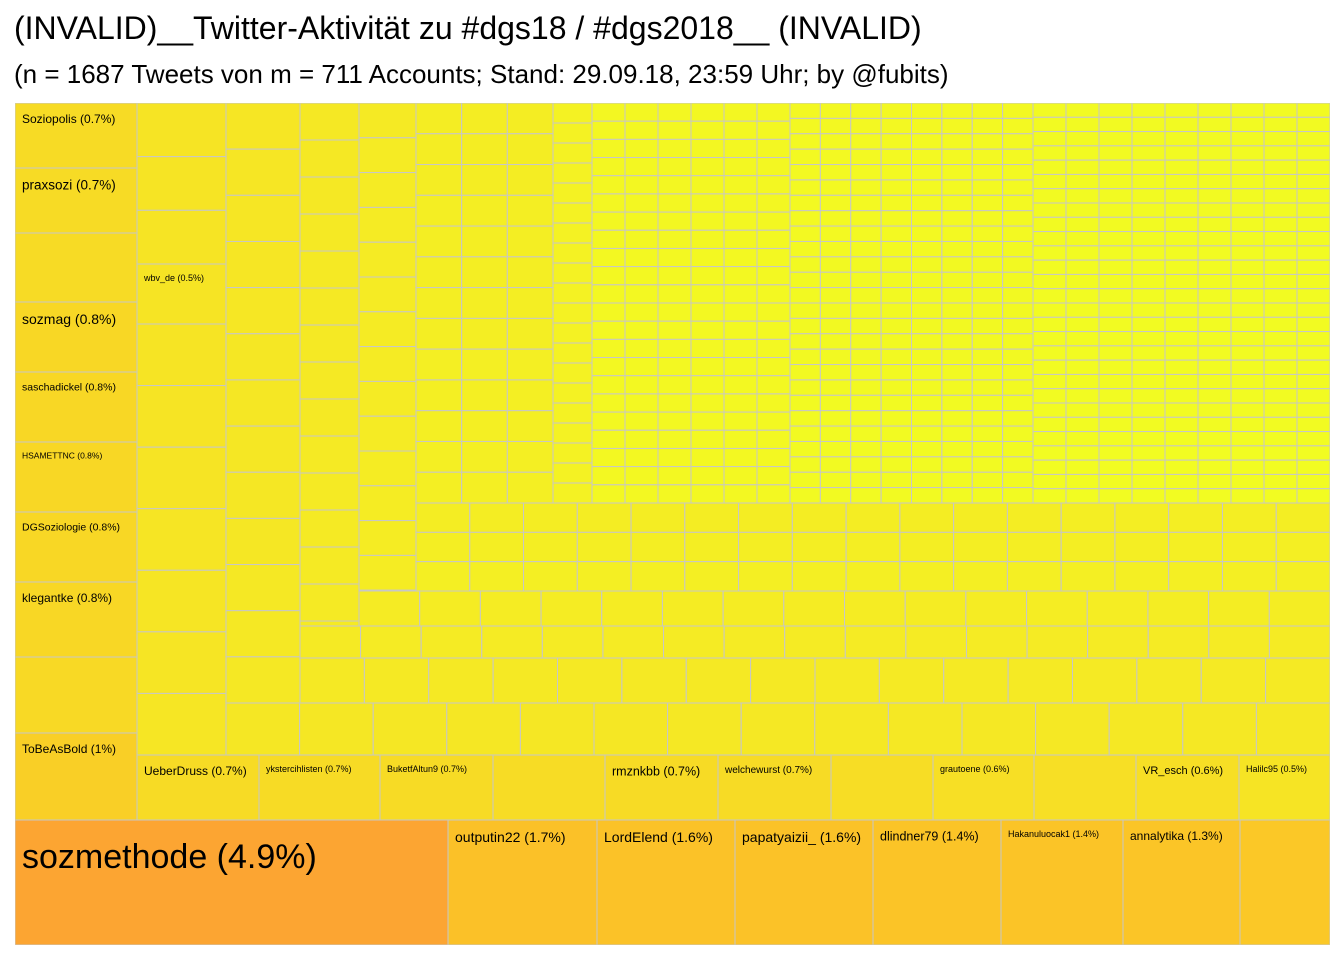 The image size is (1344, 960). Describe the element at coordinates (76, 200) in the screenshot. I see `tile-praxsozi` at that location.